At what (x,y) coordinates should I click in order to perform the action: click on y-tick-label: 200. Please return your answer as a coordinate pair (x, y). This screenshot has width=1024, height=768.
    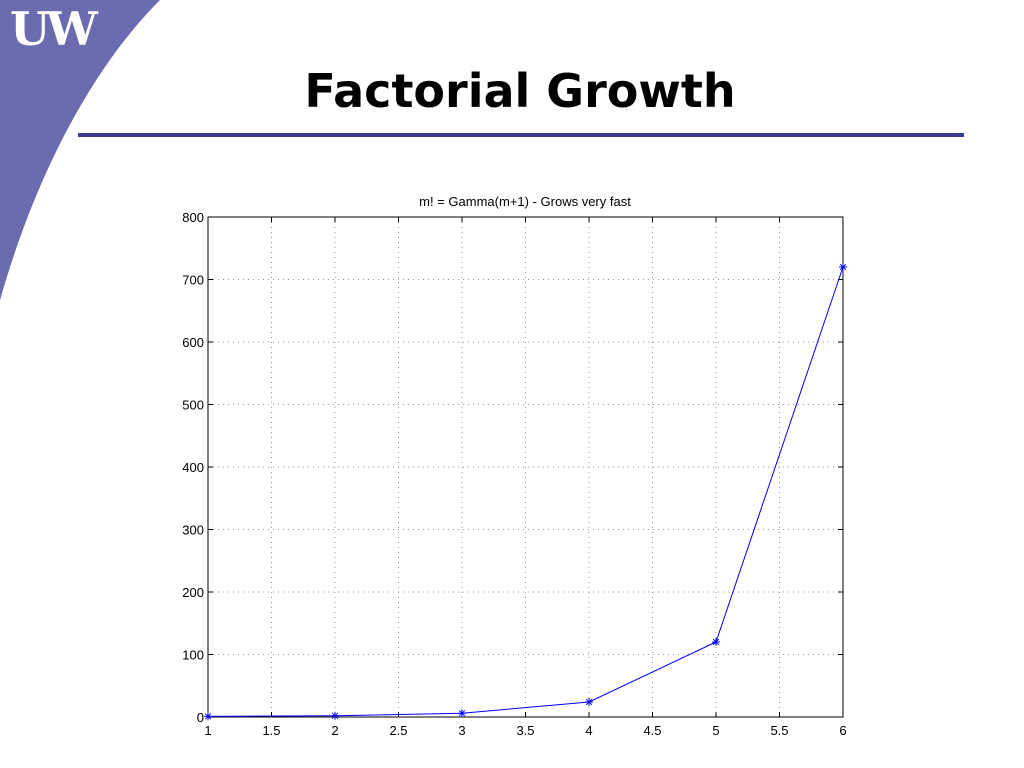
    Looking at the image, I should click on (193, 592).